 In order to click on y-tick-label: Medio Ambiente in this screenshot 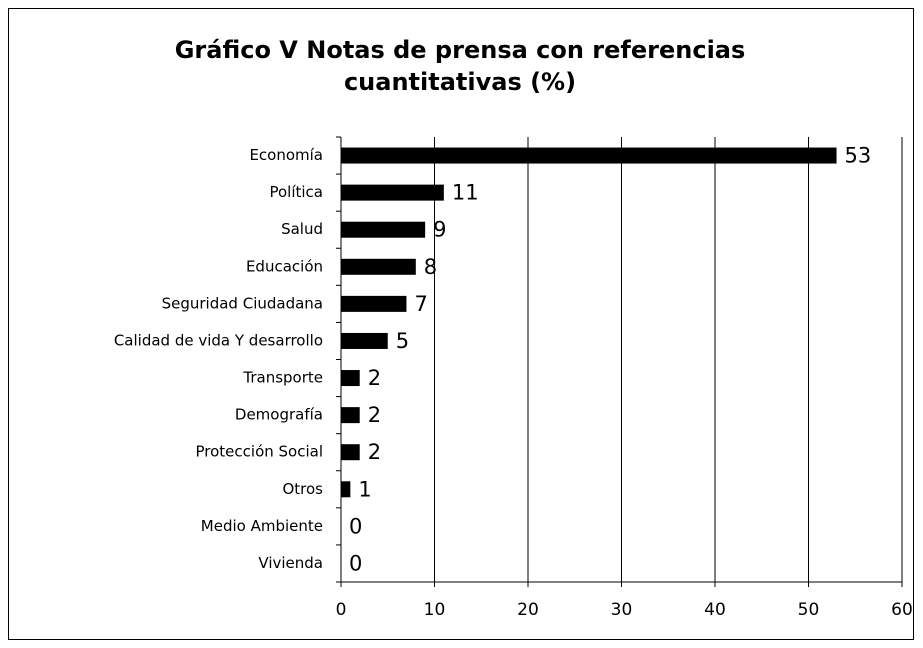, I will do `click(262, 526)`.